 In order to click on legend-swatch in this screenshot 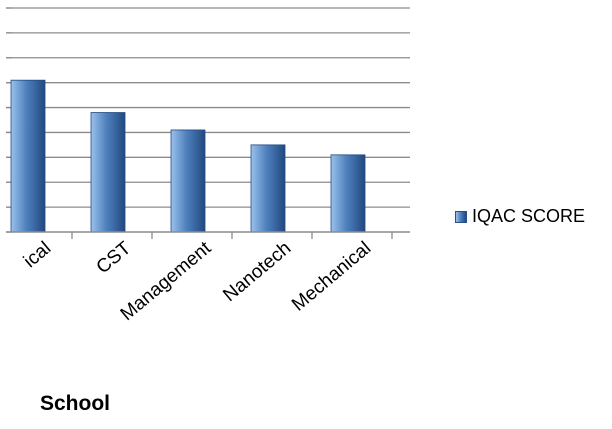, I will do `click(461, 216)`.